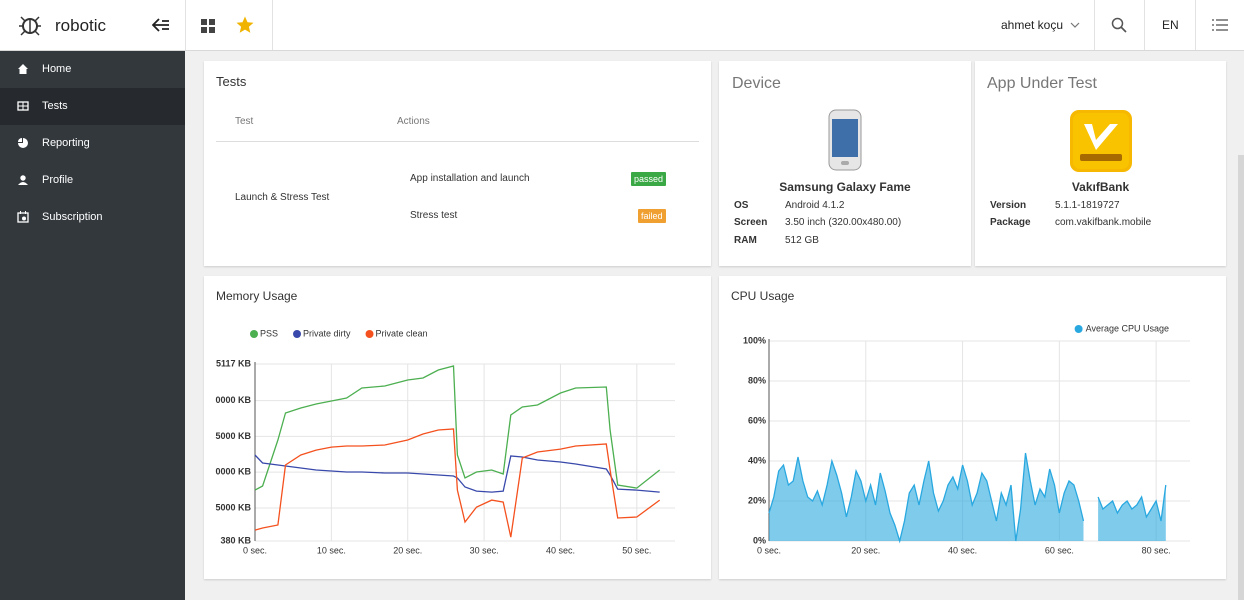  Describe the element at coordinates (470, 178) in the screenshot. I see `action-name: App installation and launch` at that location.